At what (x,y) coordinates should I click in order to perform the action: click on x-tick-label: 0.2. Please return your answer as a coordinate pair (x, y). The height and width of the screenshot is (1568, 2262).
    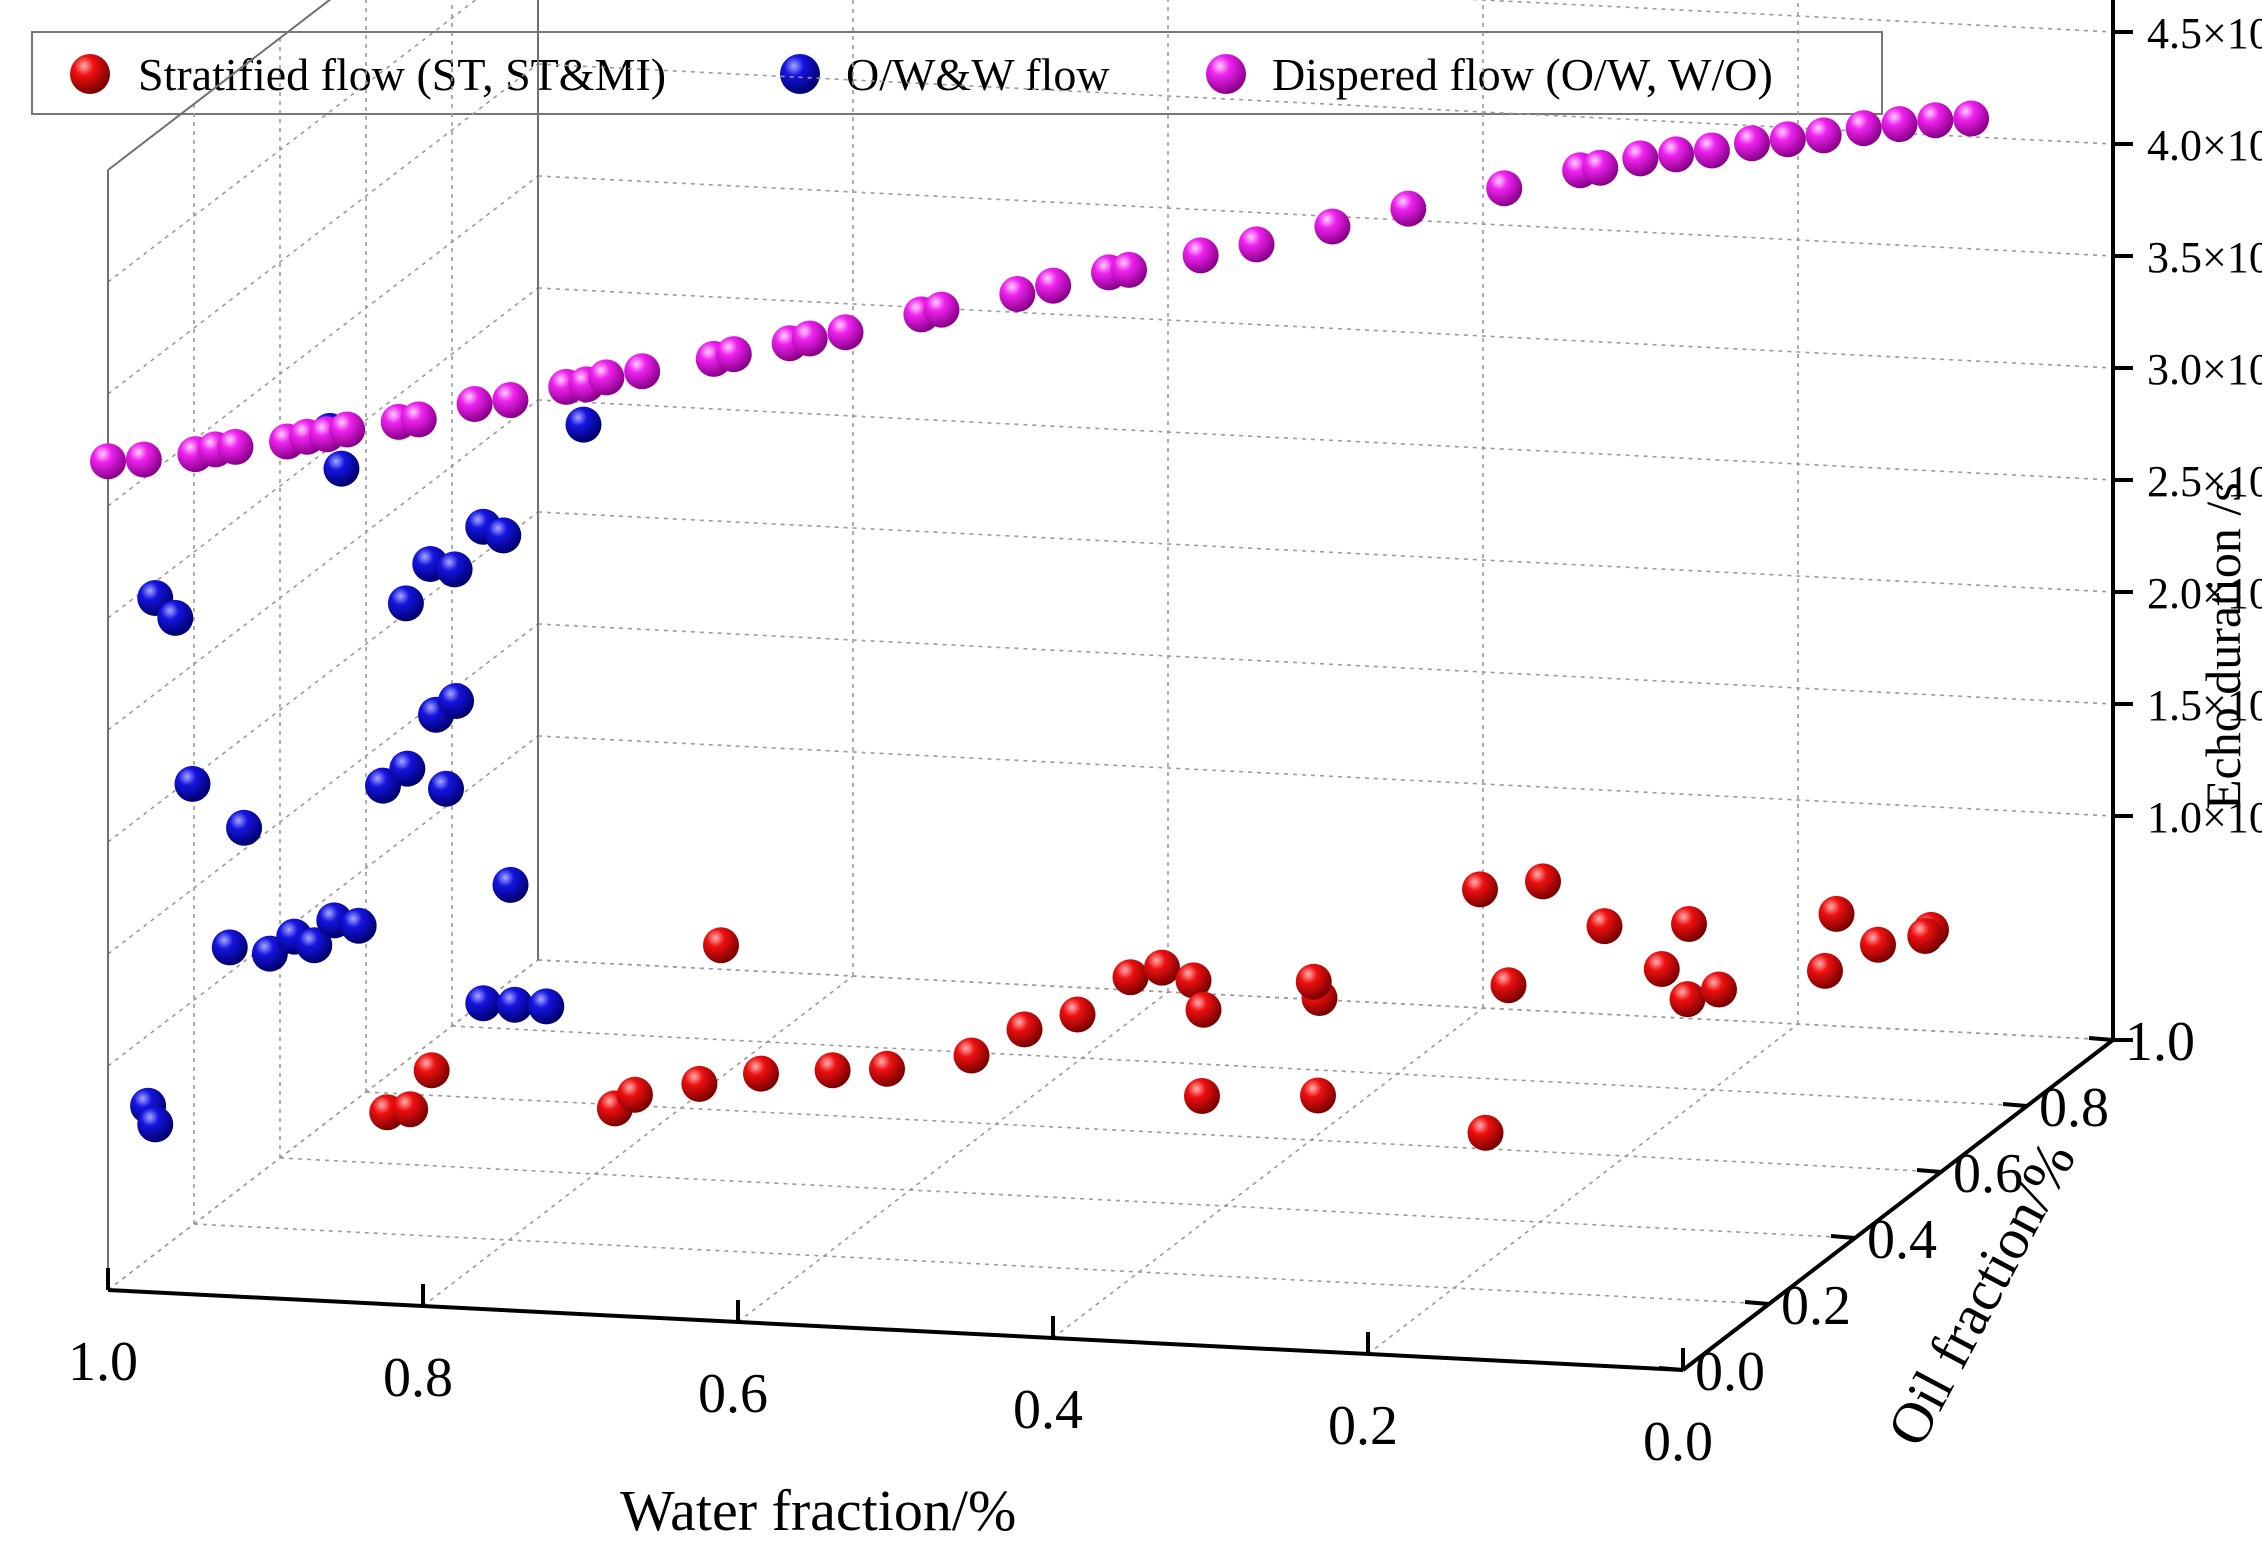
    Looking at the image, I should click on (1363, 1426).